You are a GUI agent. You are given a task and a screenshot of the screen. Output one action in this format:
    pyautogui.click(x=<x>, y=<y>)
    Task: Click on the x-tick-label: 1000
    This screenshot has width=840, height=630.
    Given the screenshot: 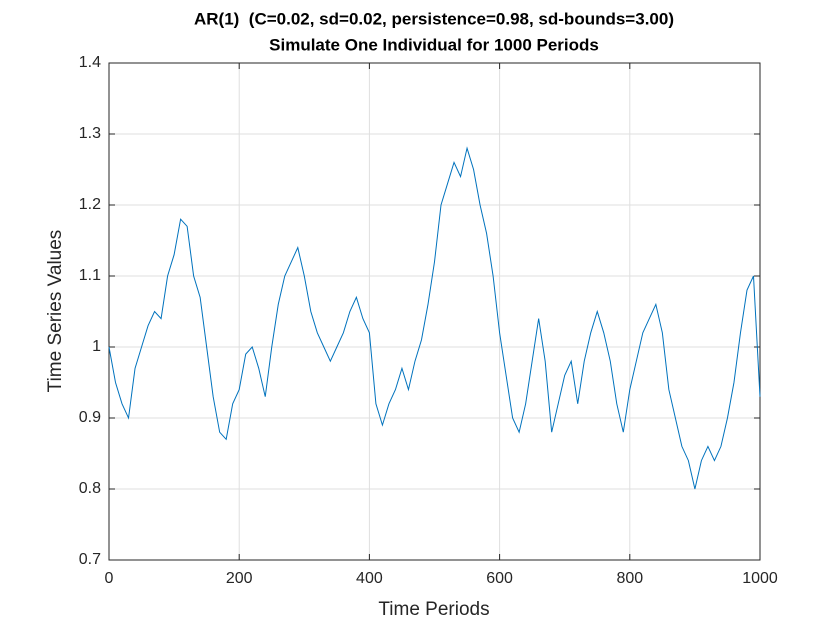 What is the action you would take?
    pyautogui.click(x=760, y=578)
    